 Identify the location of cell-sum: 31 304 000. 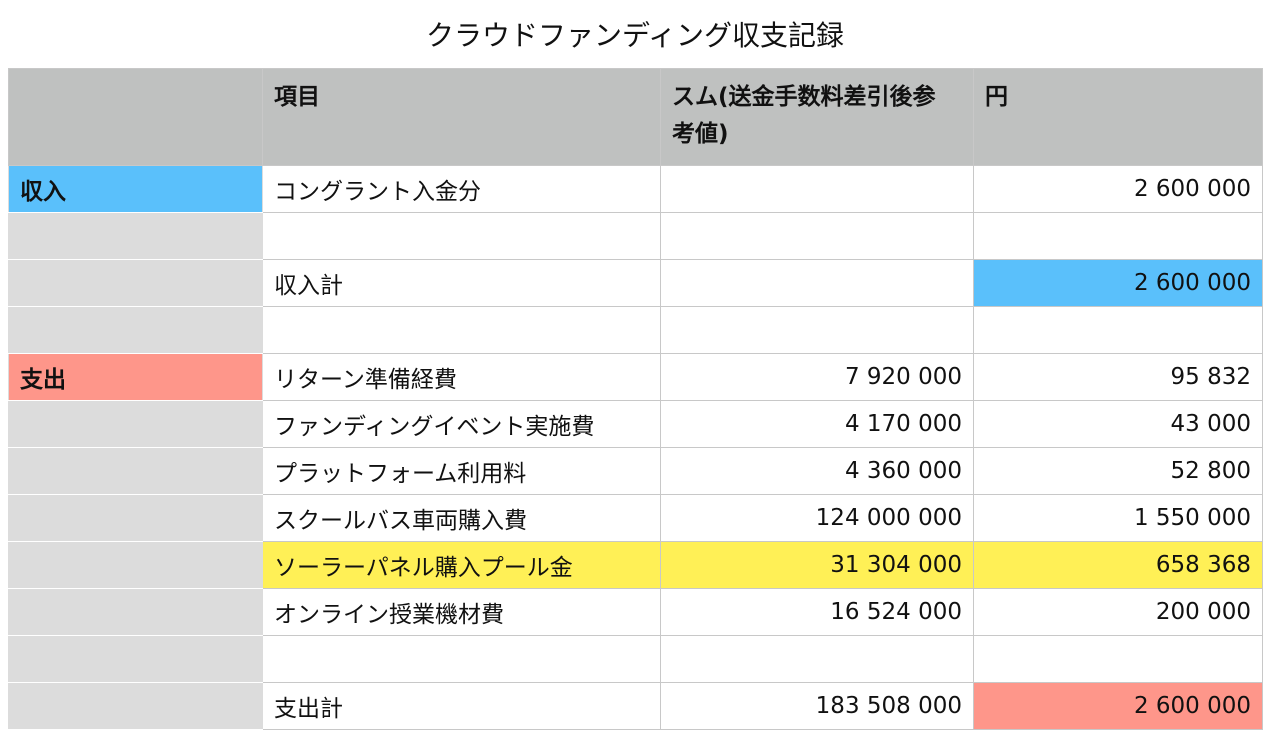
(817, 565).